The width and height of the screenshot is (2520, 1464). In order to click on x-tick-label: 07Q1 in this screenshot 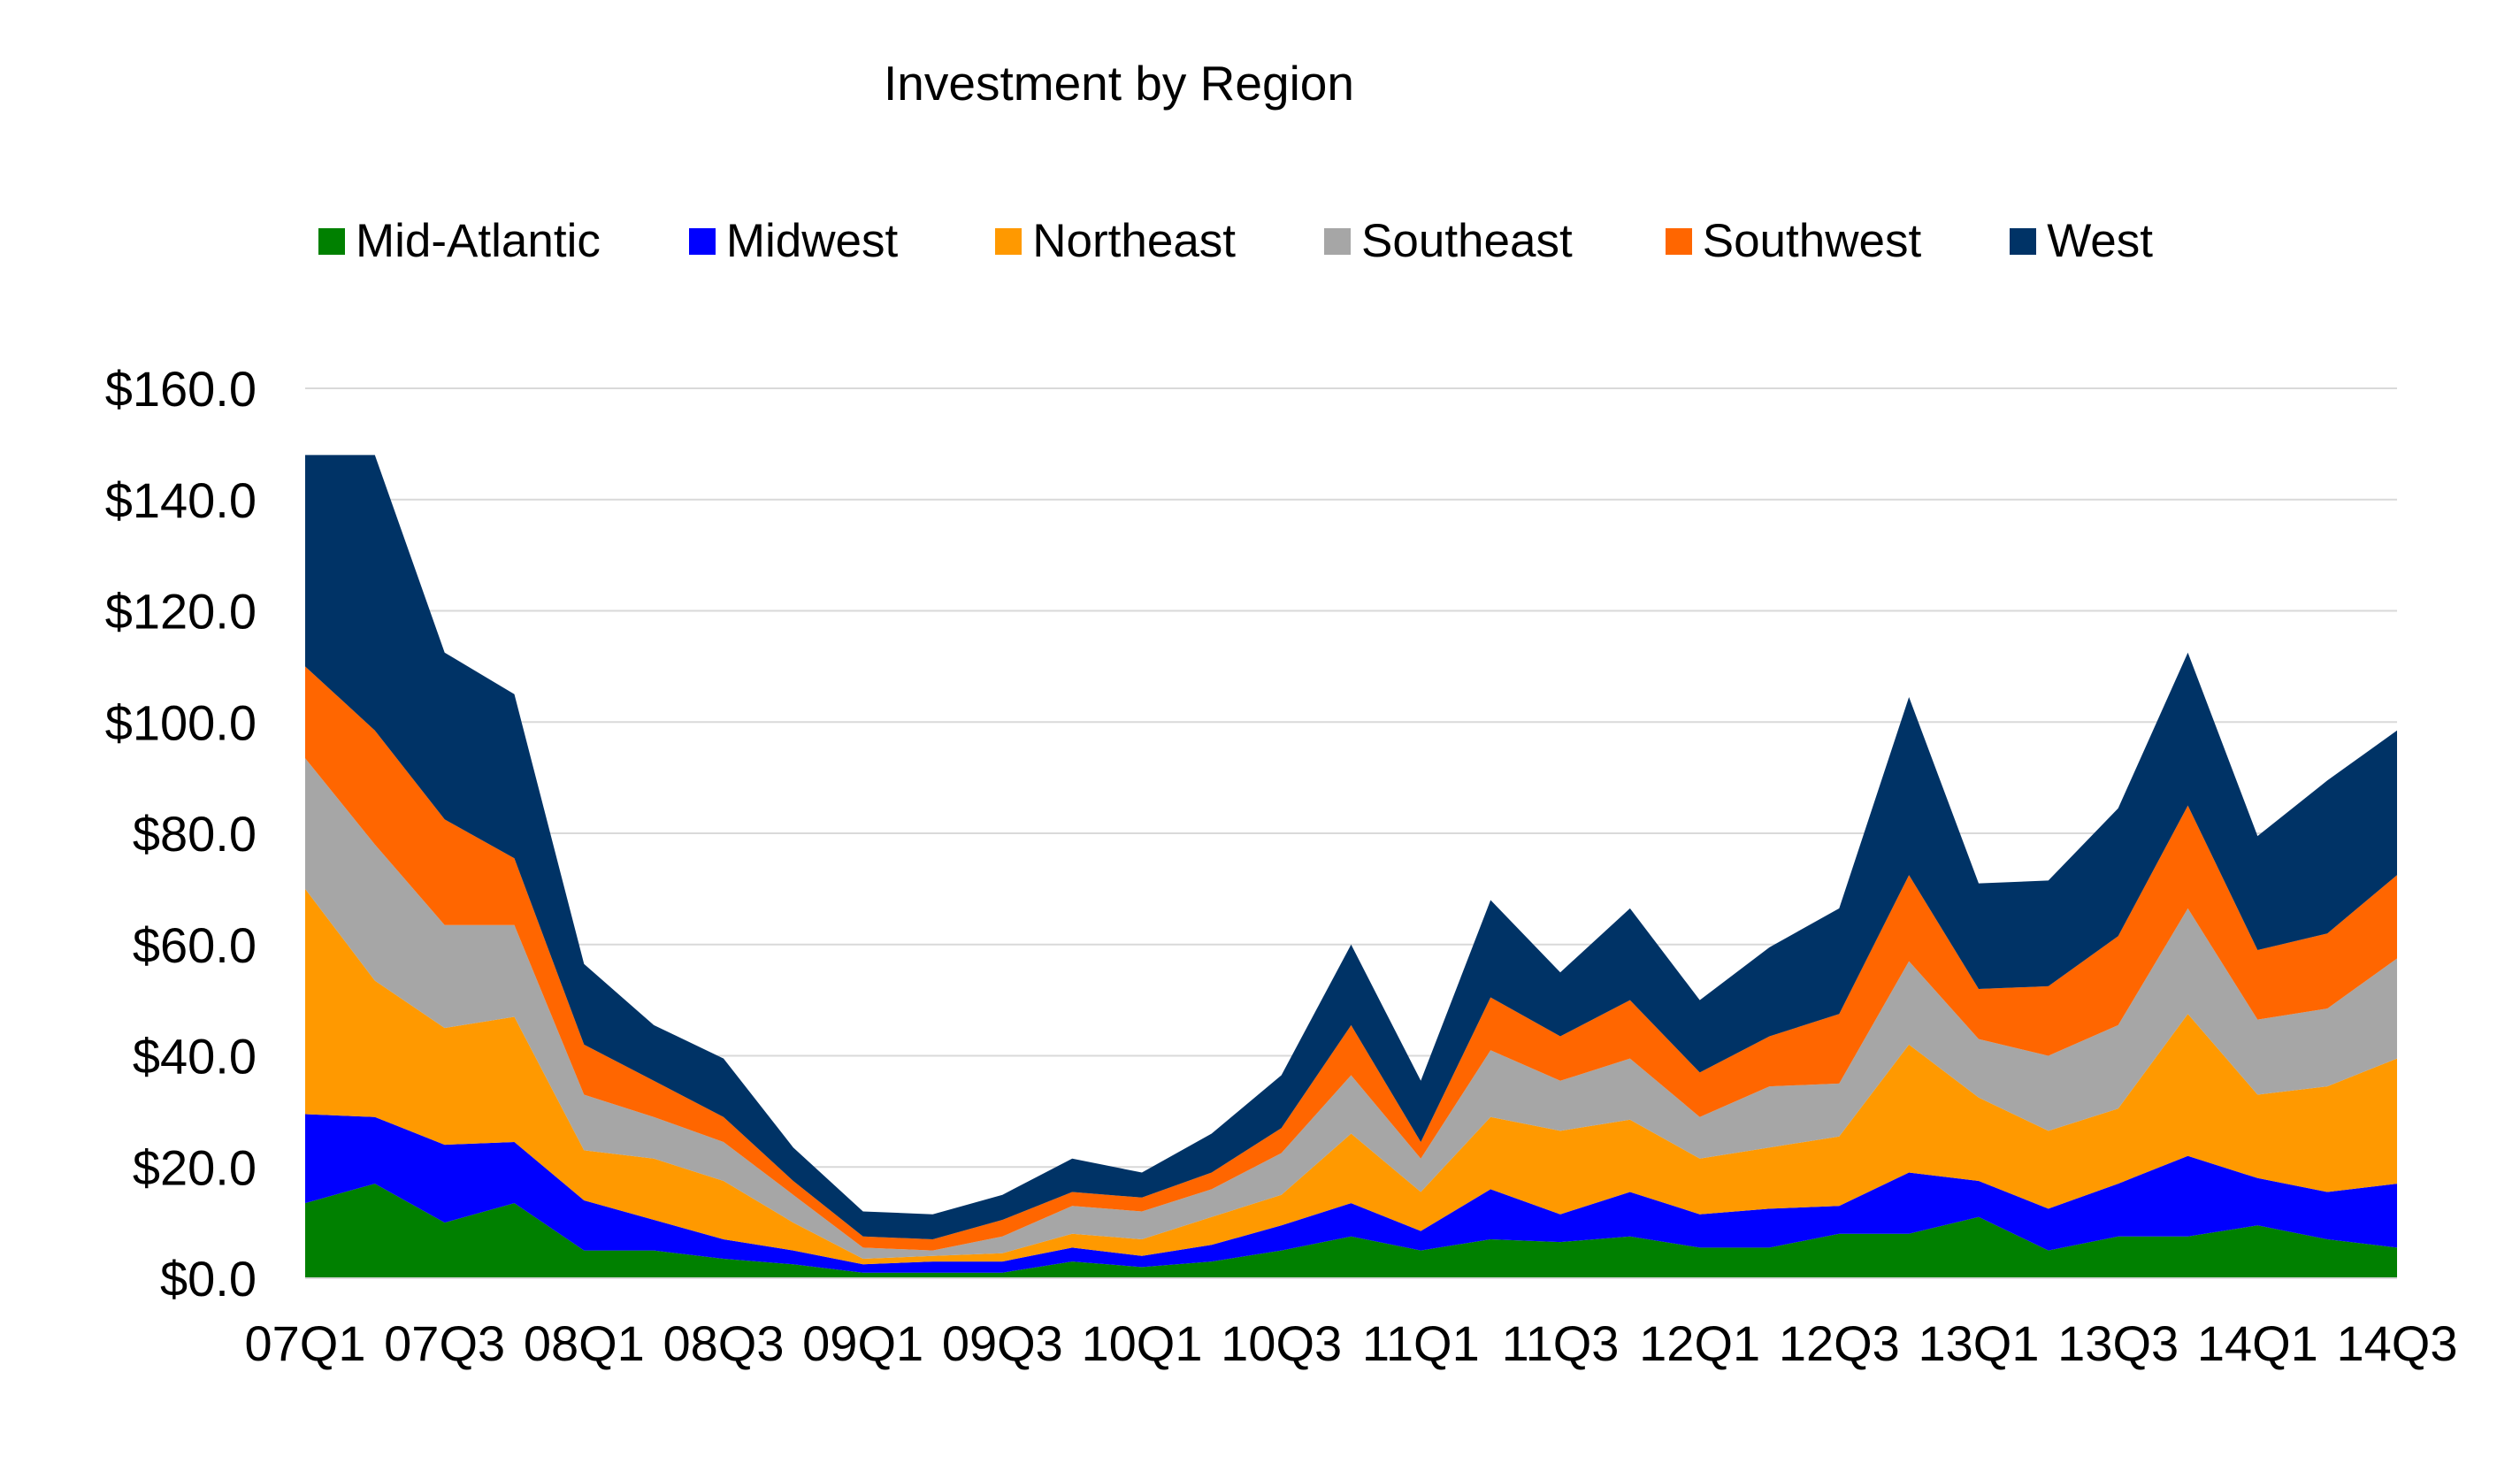, I will do `click(305, 1343)`.